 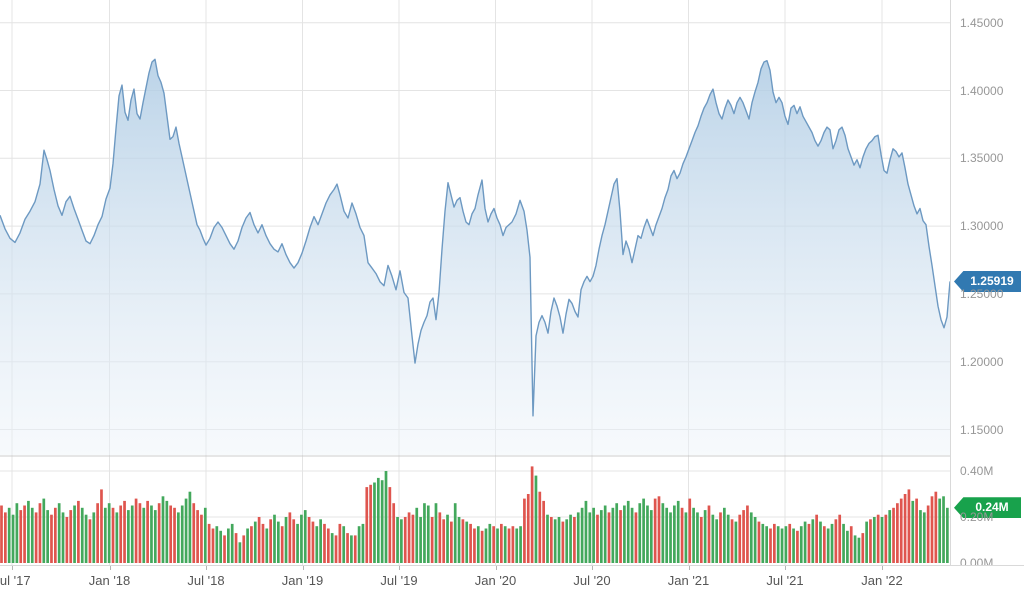 What do you see at coordinates (982, 293) in the screenshot?
I see `price-tick-label: 1.25000` at bounding box center [982, 293].